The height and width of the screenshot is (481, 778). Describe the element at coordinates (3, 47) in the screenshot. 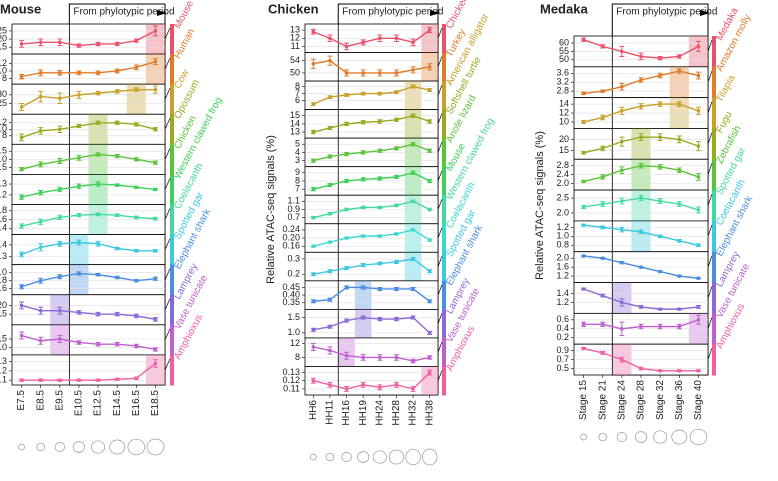

I see `y-tick-label: 15` at that location.